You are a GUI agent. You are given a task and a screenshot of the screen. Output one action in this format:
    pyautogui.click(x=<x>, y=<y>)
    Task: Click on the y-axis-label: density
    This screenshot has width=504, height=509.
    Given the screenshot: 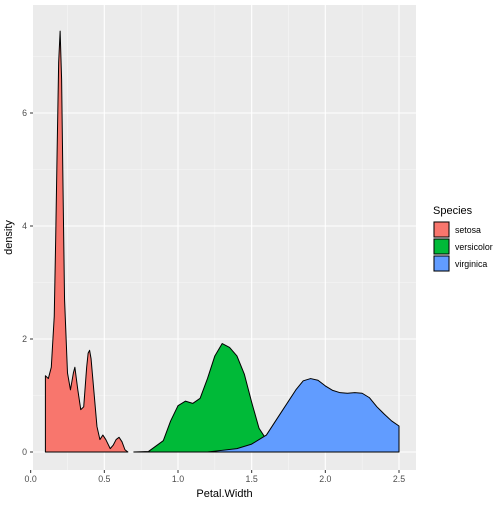 What is the action you would take?
    pyautogui.click(x=9, y=237)
    